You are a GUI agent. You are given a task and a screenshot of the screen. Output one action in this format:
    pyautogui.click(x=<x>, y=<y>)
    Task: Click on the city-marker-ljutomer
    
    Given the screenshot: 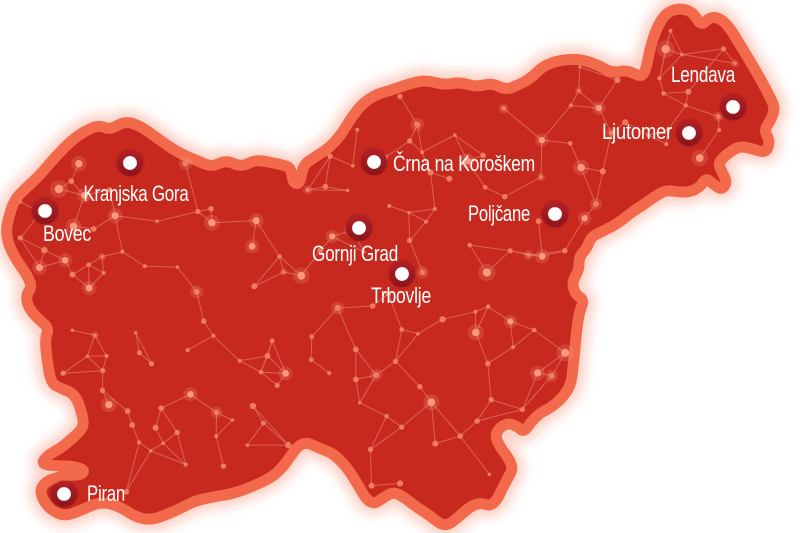 What is the action you would take?
    pyautogui.click(x=689, y=133)
    